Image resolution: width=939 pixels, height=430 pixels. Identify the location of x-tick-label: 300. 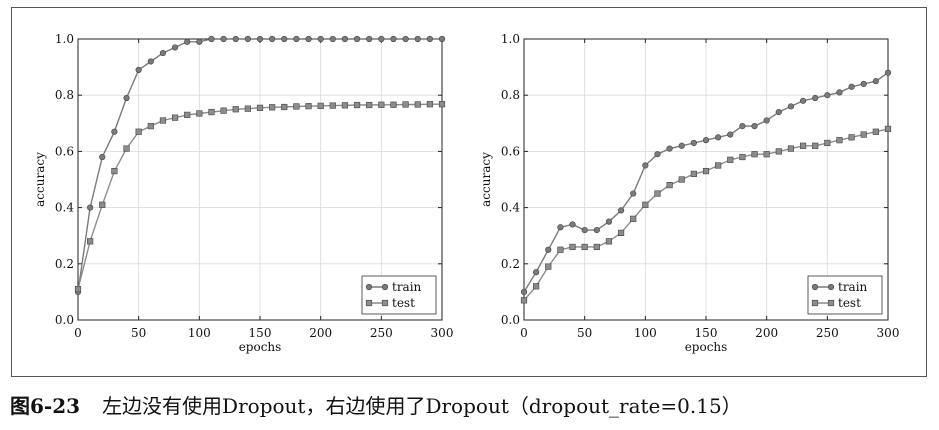
(888, 333).